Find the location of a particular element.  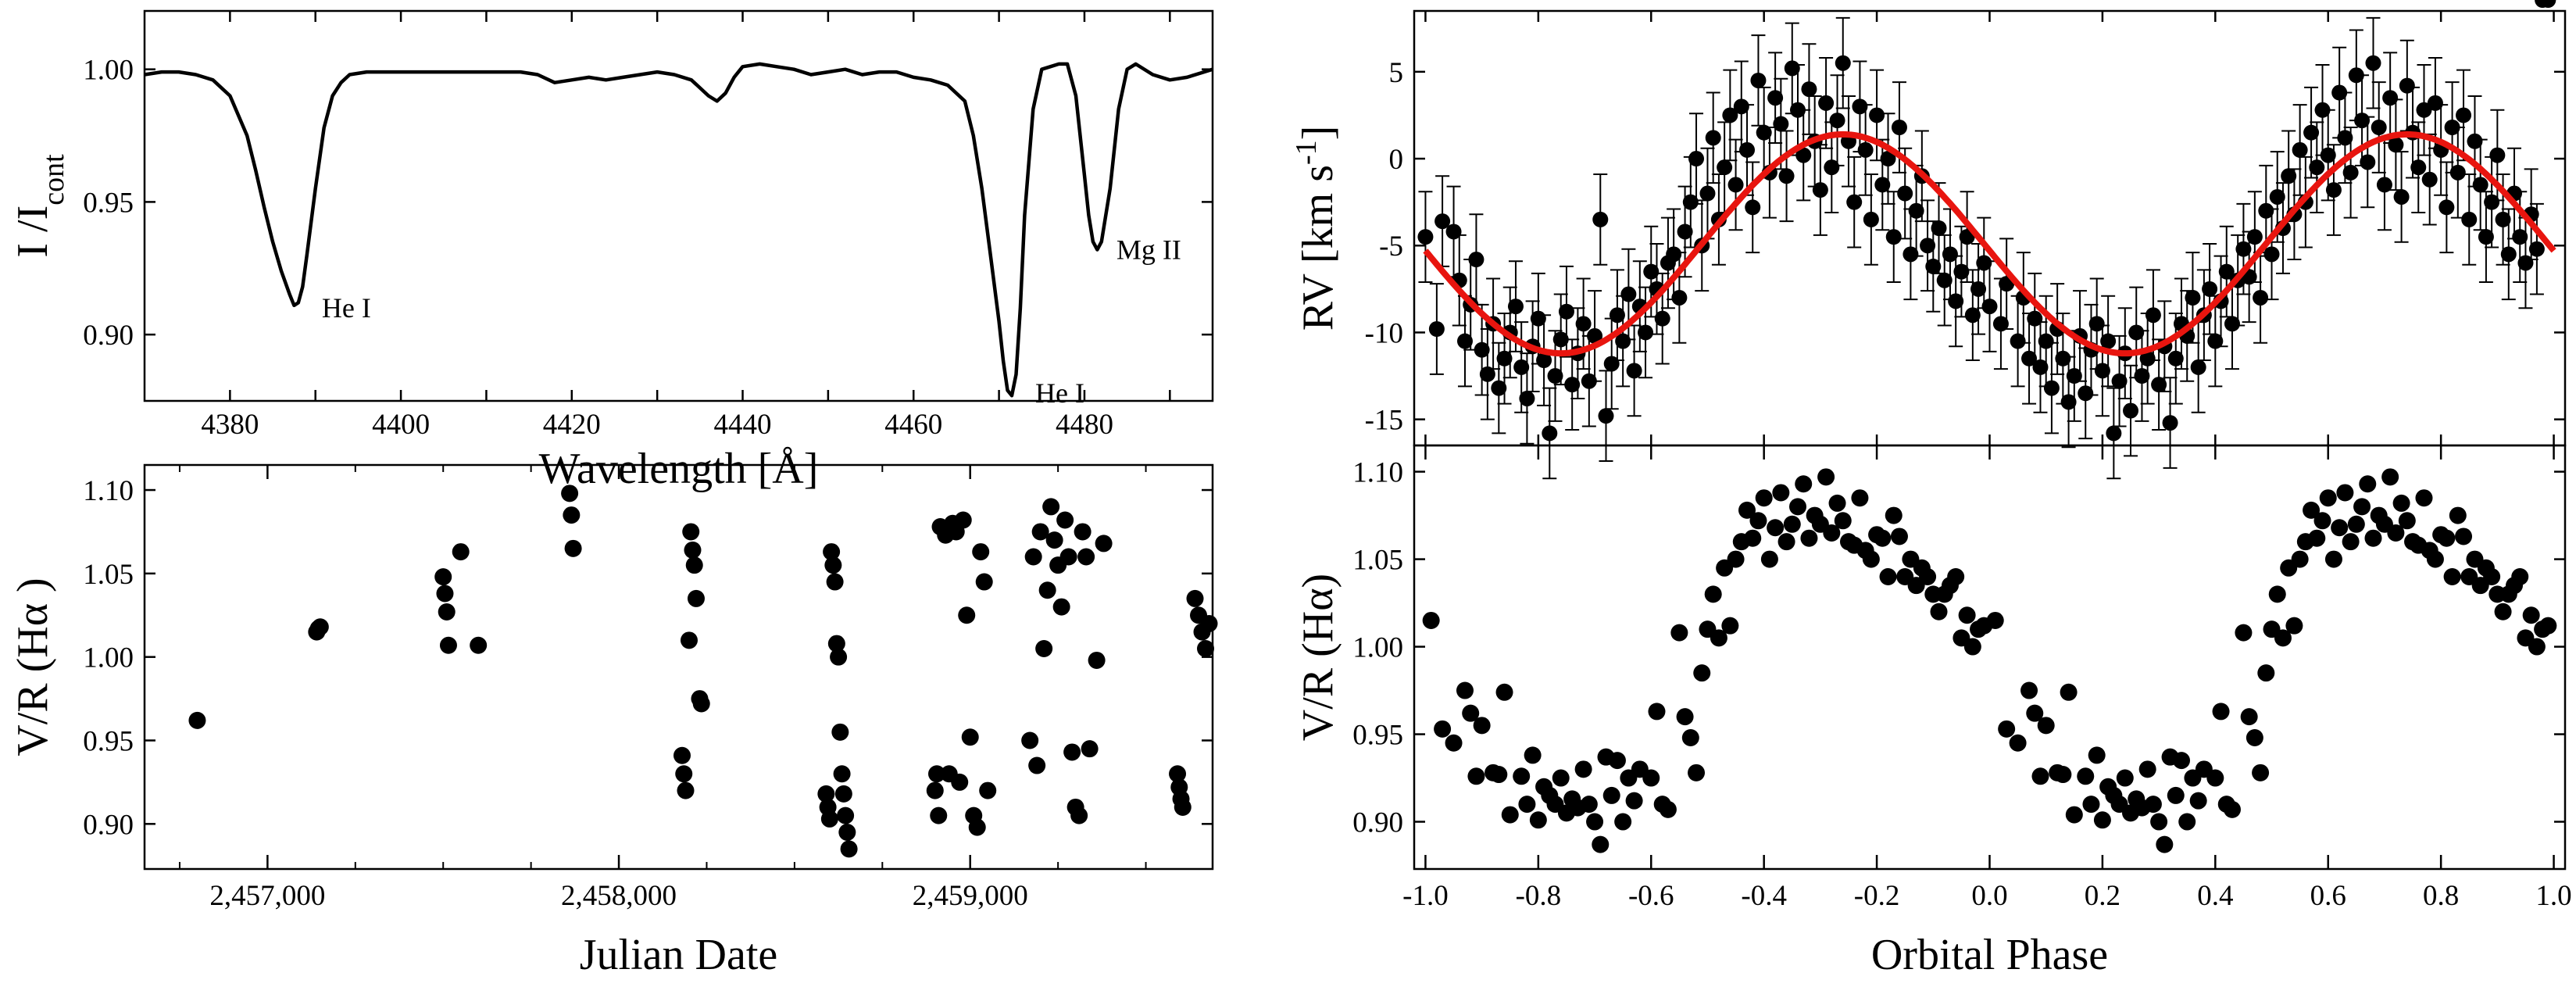

spectrum-ytick-label: 0.95 is located at coordinates (108, 203).